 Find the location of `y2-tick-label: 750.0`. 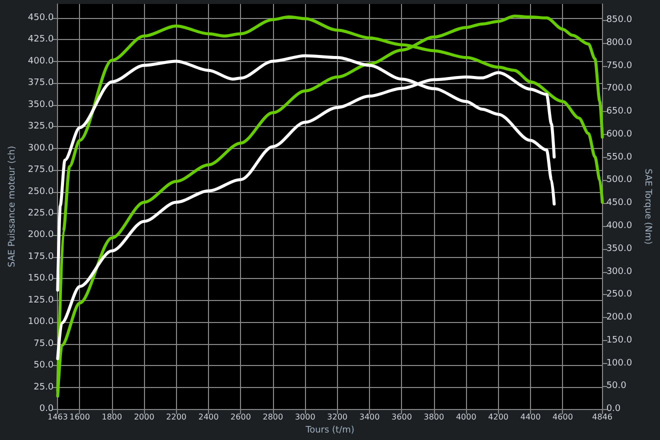

y2-tick-label: 750.0 is located at coordinates (619, 65).